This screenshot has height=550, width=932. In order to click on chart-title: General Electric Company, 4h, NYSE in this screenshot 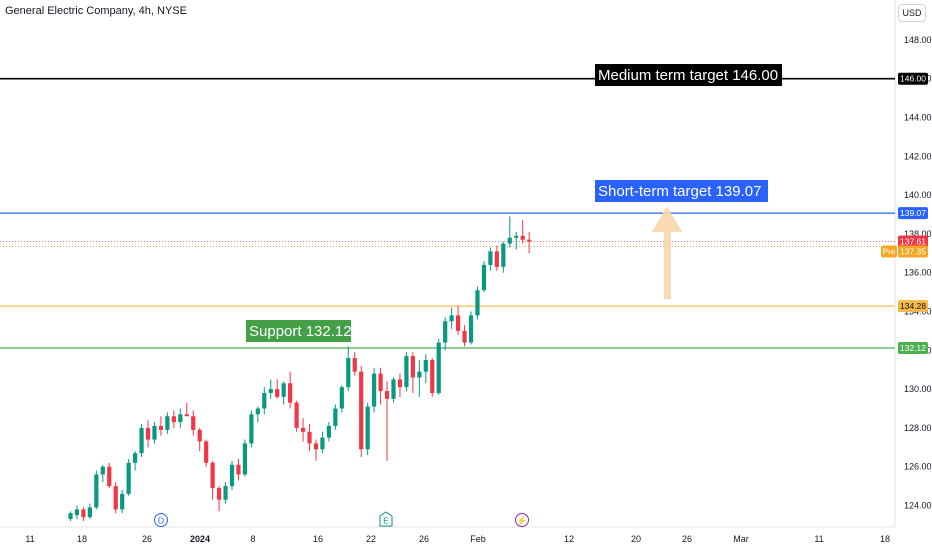, I will do `click(96, 11)`.